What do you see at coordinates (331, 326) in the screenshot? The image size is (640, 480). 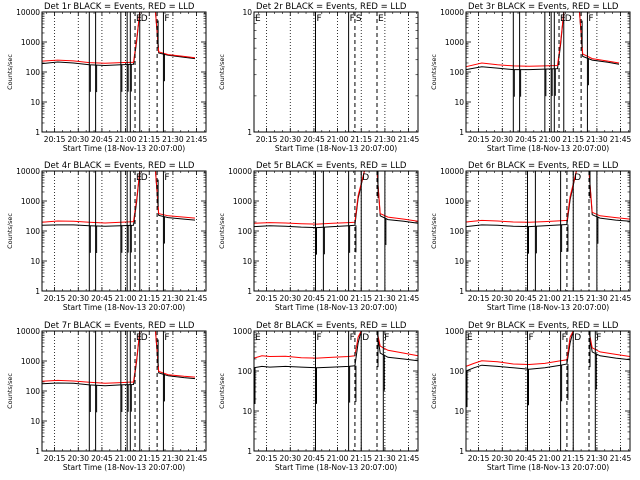 I see `panel-title: Det 8r BLACK = Events, RED = LLD` at bounding box center [331, 326].